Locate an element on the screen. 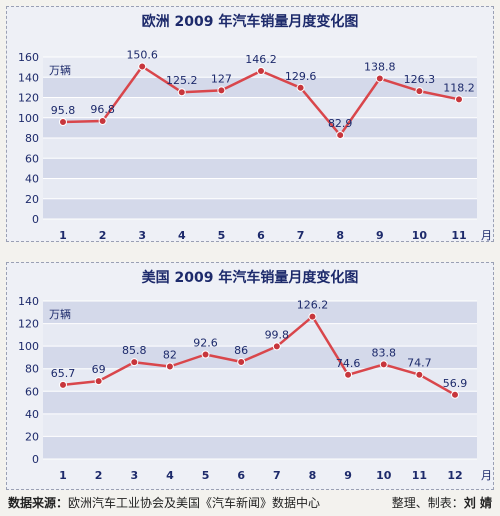 This screenshot has width=500, height=516. x-tick-label: 4 is located at coordinates (170, 475).